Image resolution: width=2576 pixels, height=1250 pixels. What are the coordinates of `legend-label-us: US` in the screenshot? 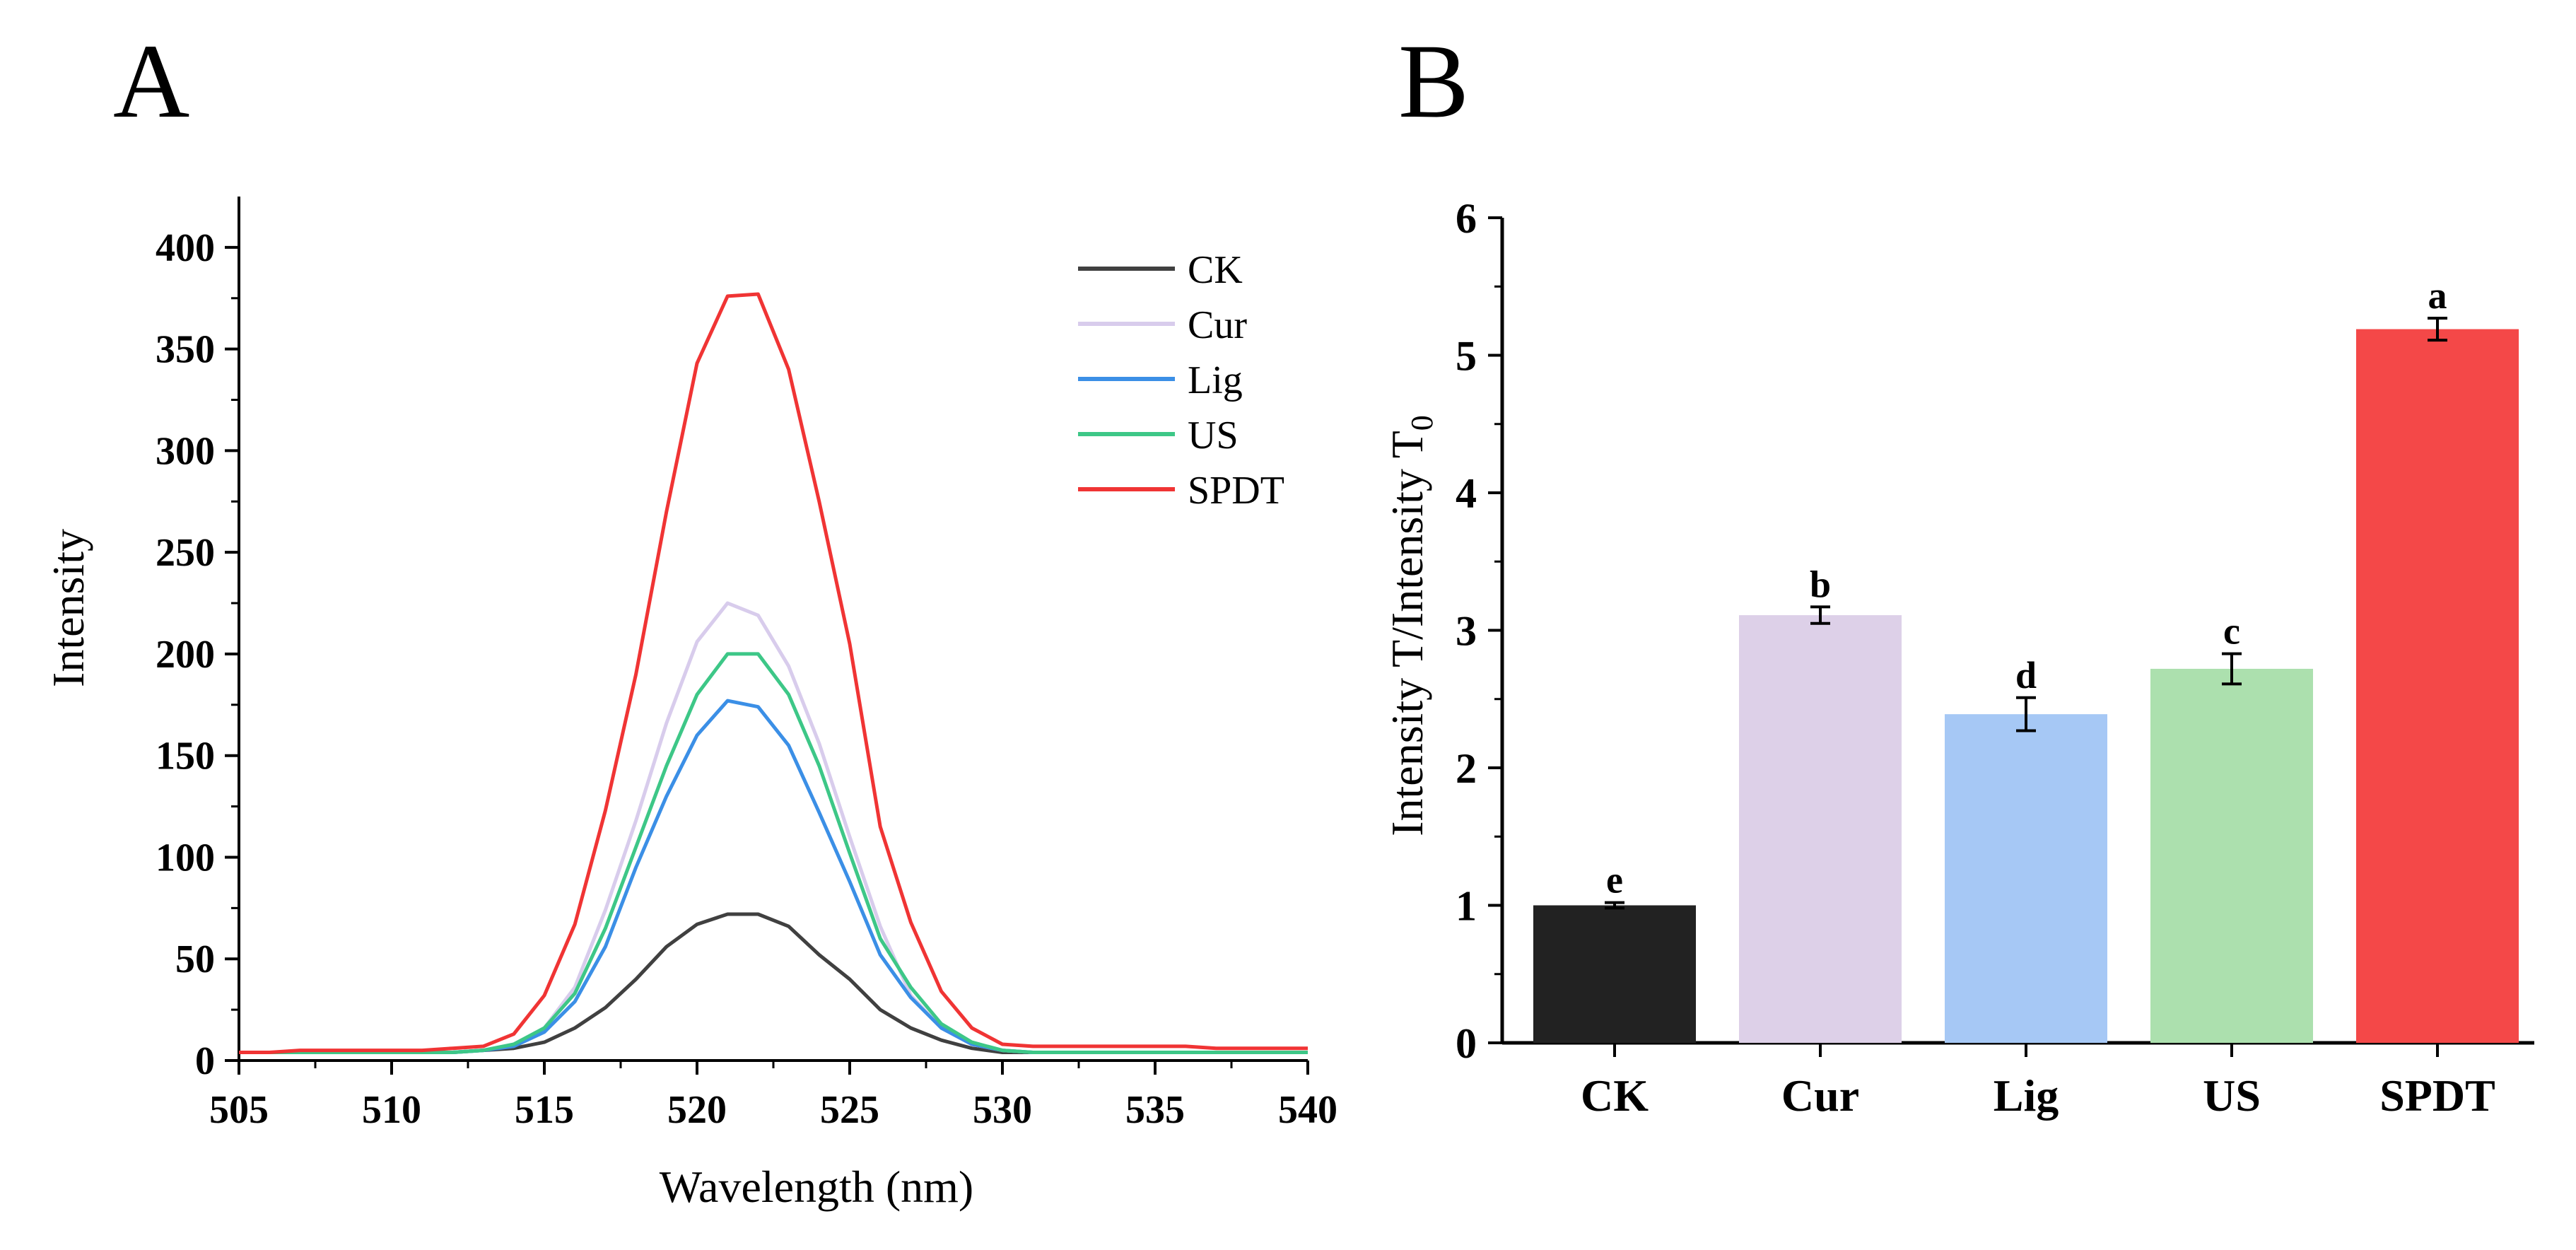 It's located at (1214, 436).